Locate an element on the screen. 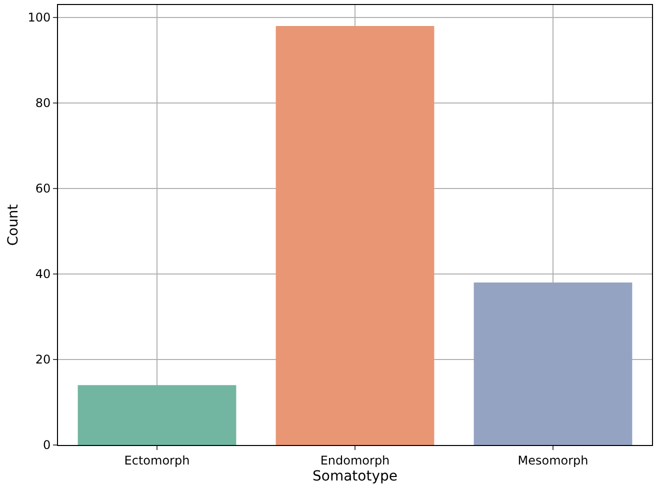  x-tick-label: Ectomorph is located at coordinates (157, 460).